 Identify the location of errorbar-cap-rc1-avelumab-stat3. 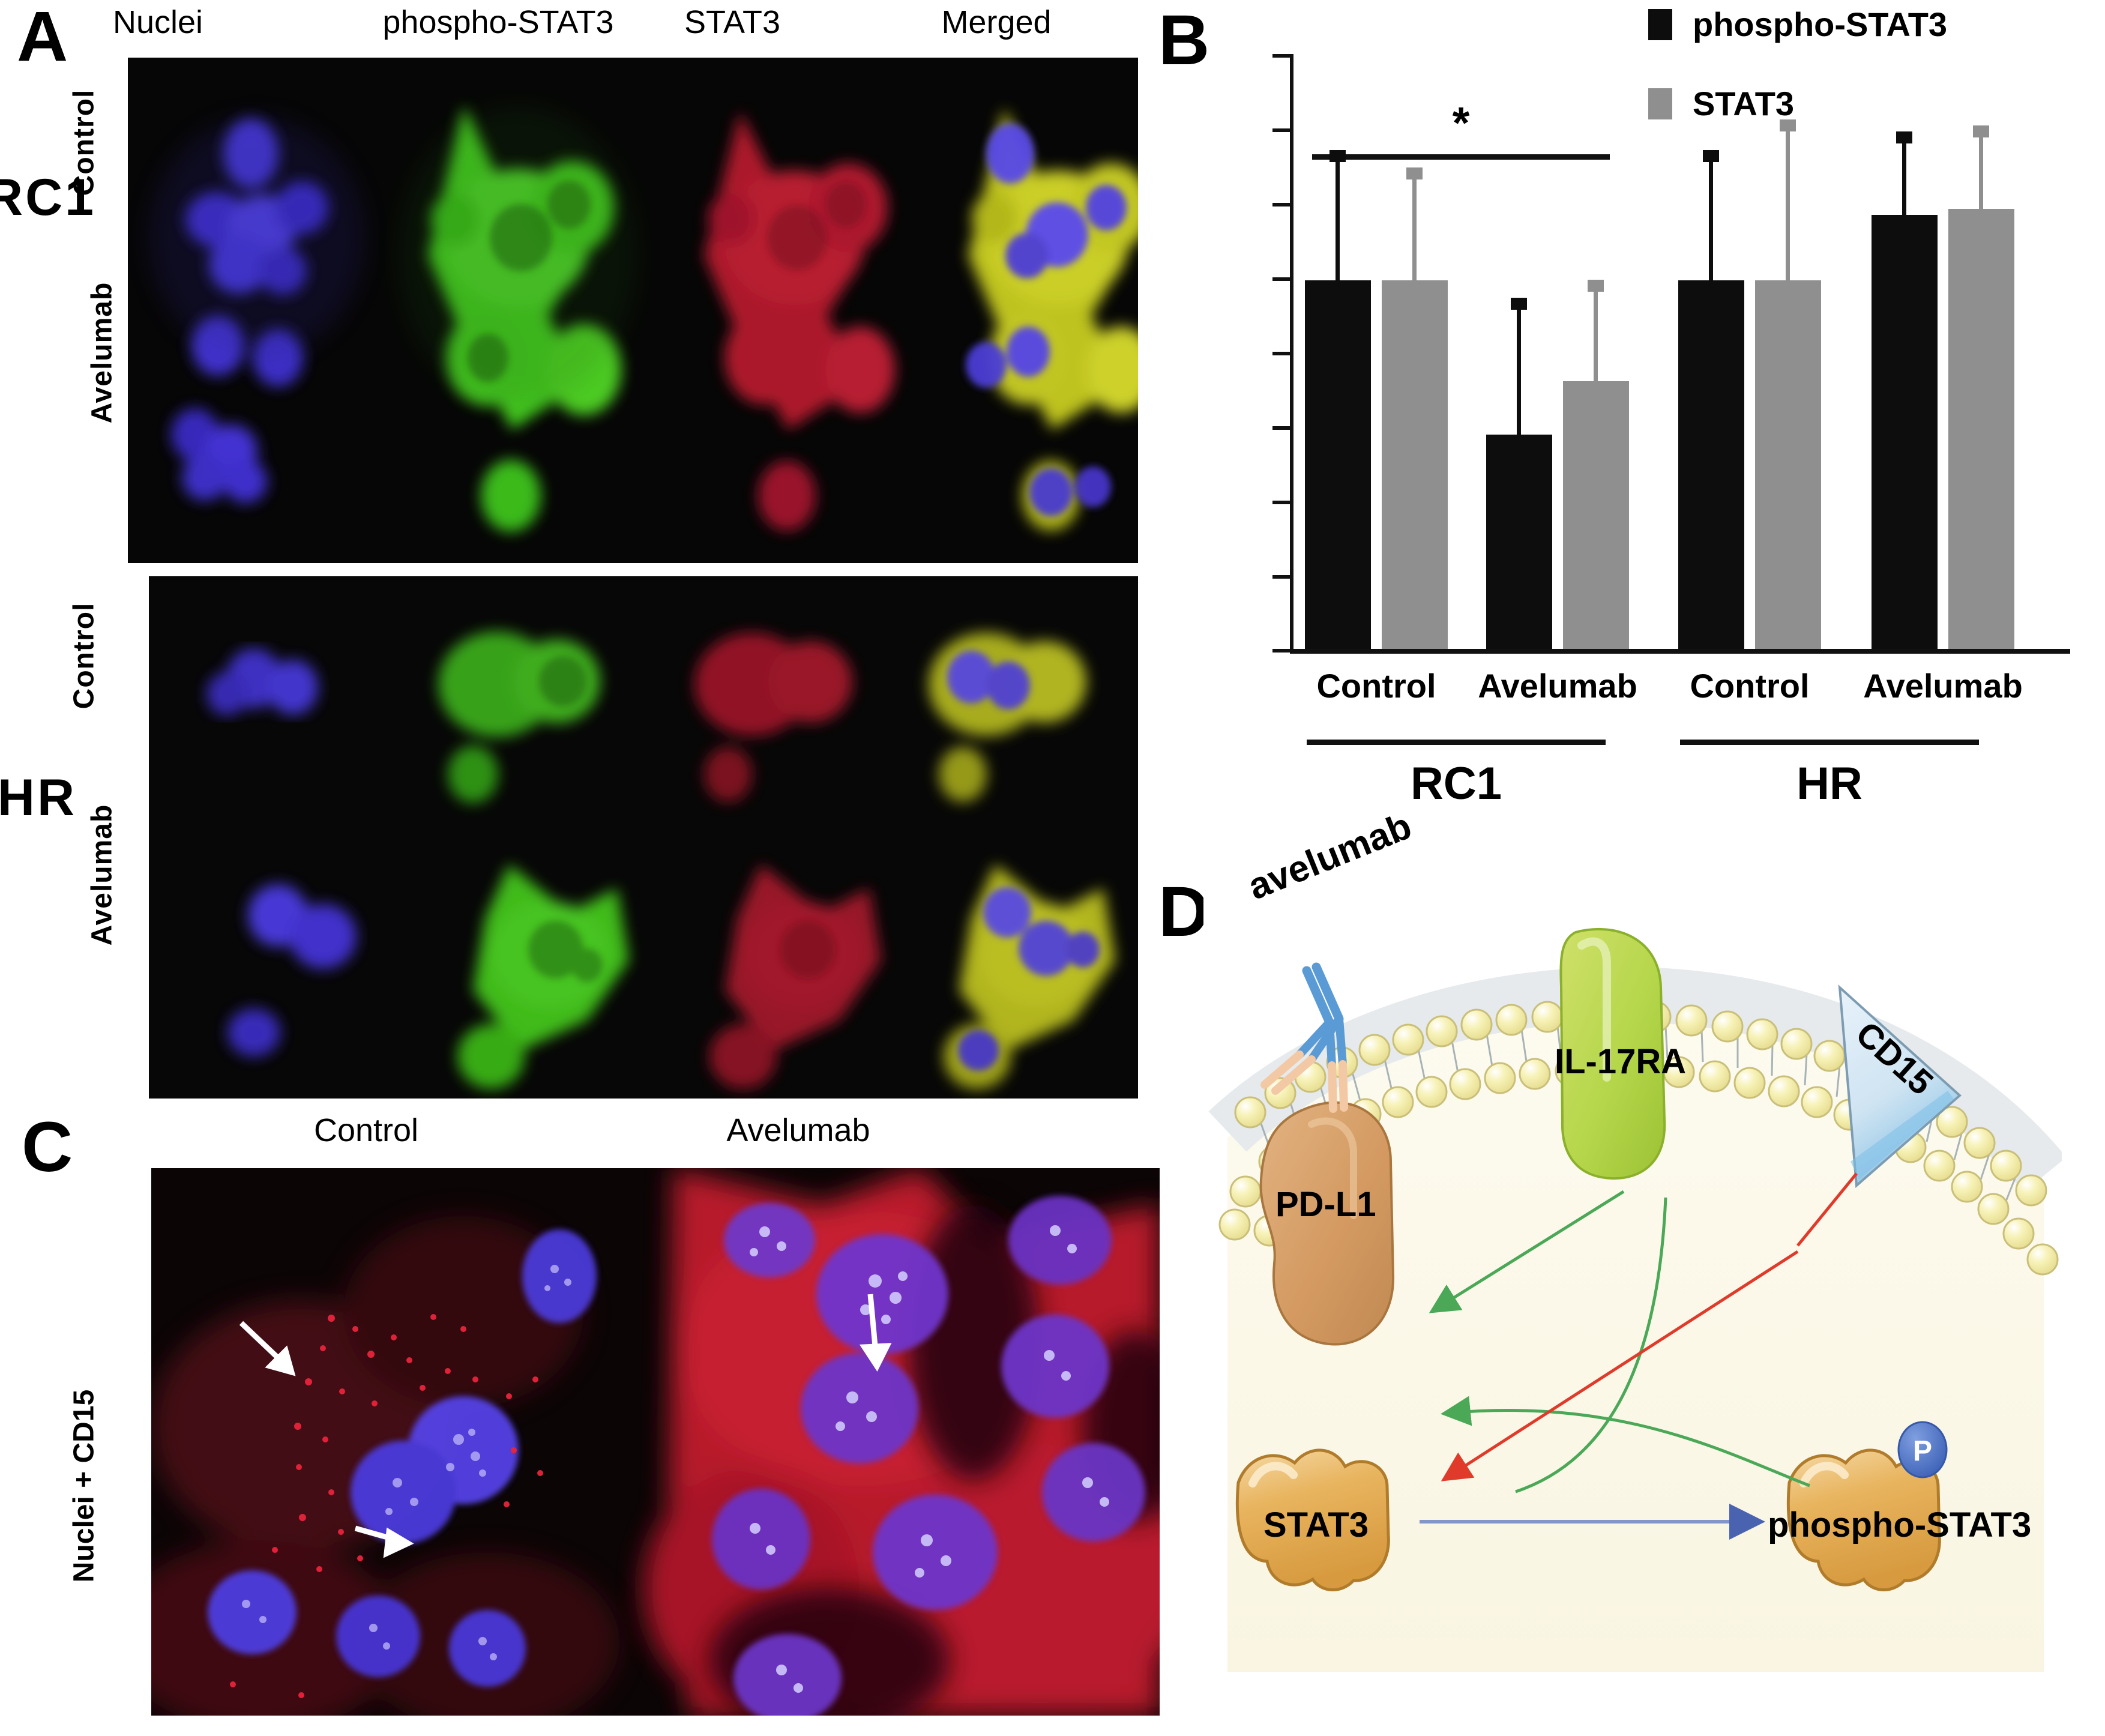
(1596, 286).